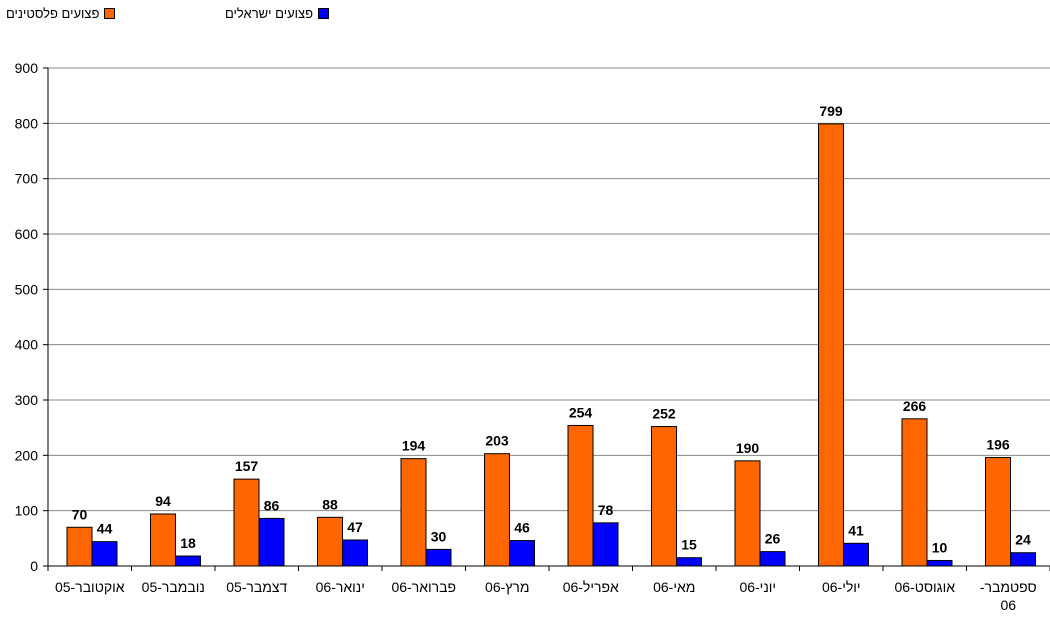  I want to click on data-label: 88, so click(330, 504).